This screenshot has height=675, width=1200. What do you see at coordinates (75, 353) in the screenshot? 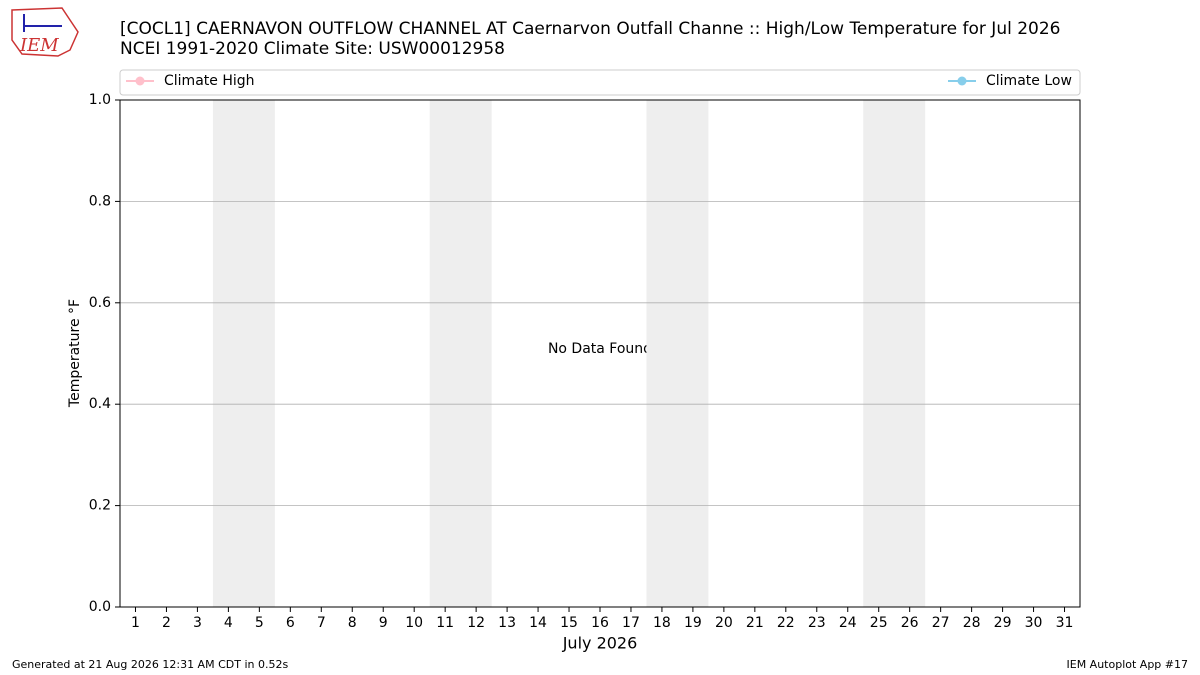
I see `y-axis-label: Temperature °F` at bounding box center [75, 353].